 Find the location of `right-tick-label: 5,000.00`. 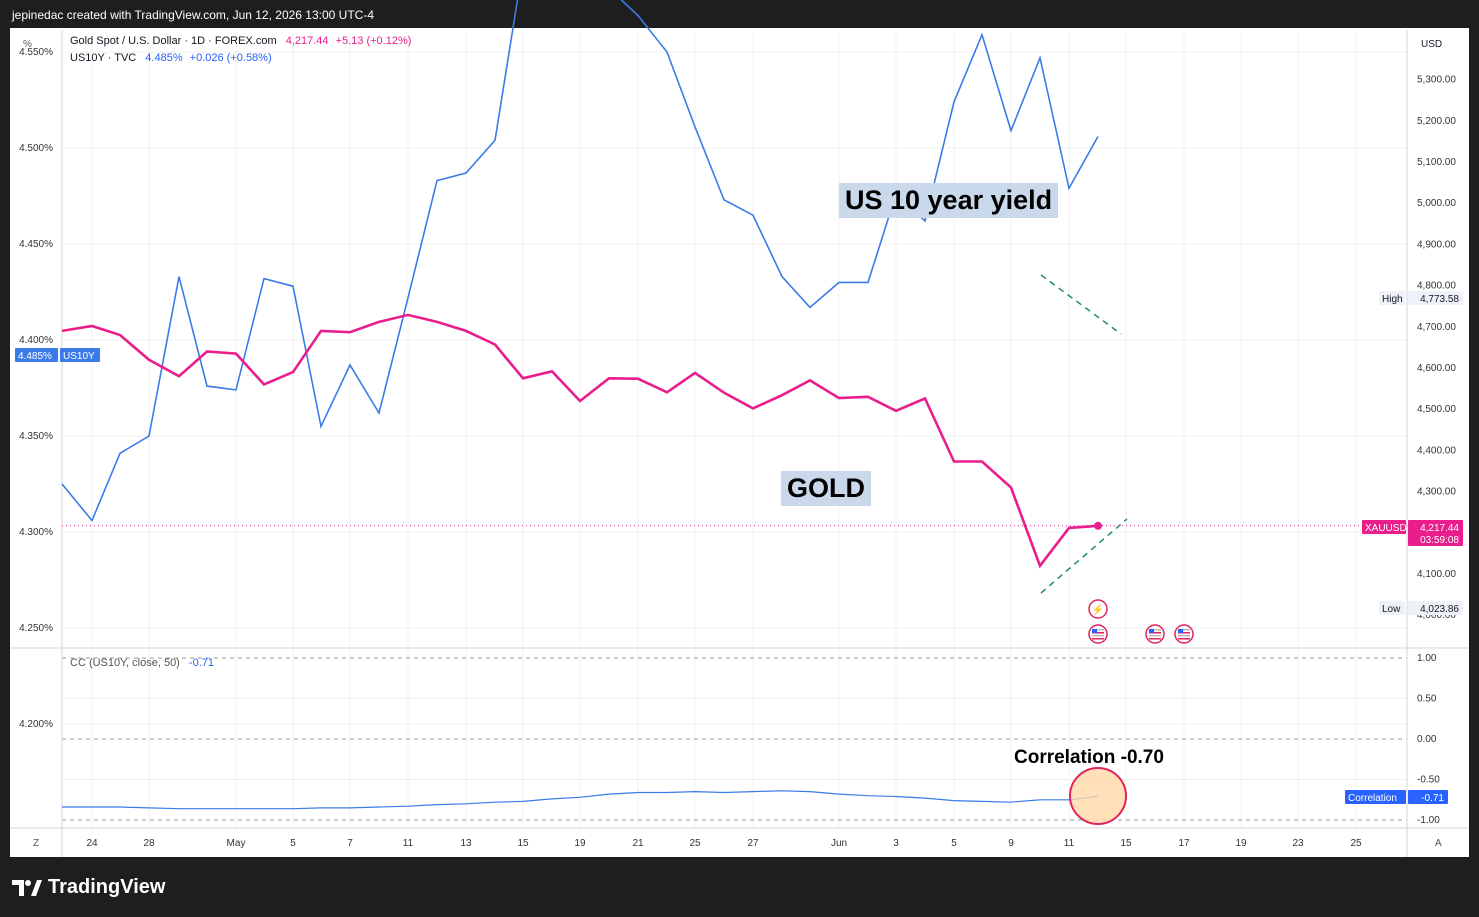

right-tick-label: 5,000.00 is located at coordinates (1436, 203).